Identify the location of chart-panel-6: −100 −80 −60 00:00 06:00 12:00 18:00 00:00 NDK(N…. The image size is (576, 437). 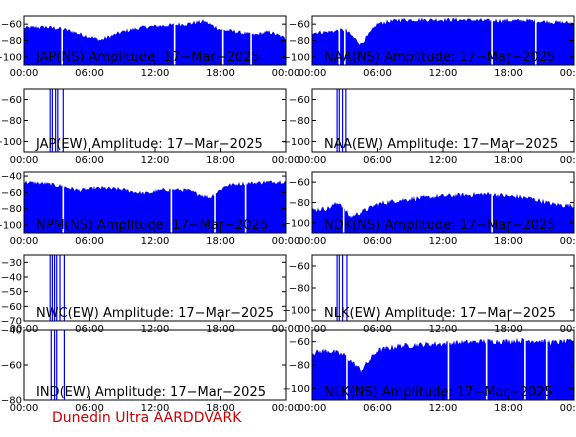
(429, 209).